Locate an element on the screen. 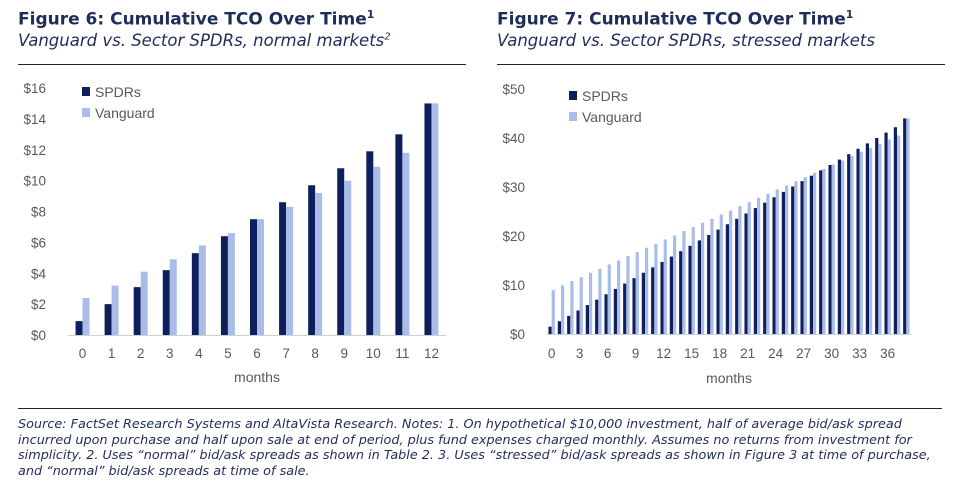  figure-7-y-tick-label: $0 is located at coordinates (517, 334).